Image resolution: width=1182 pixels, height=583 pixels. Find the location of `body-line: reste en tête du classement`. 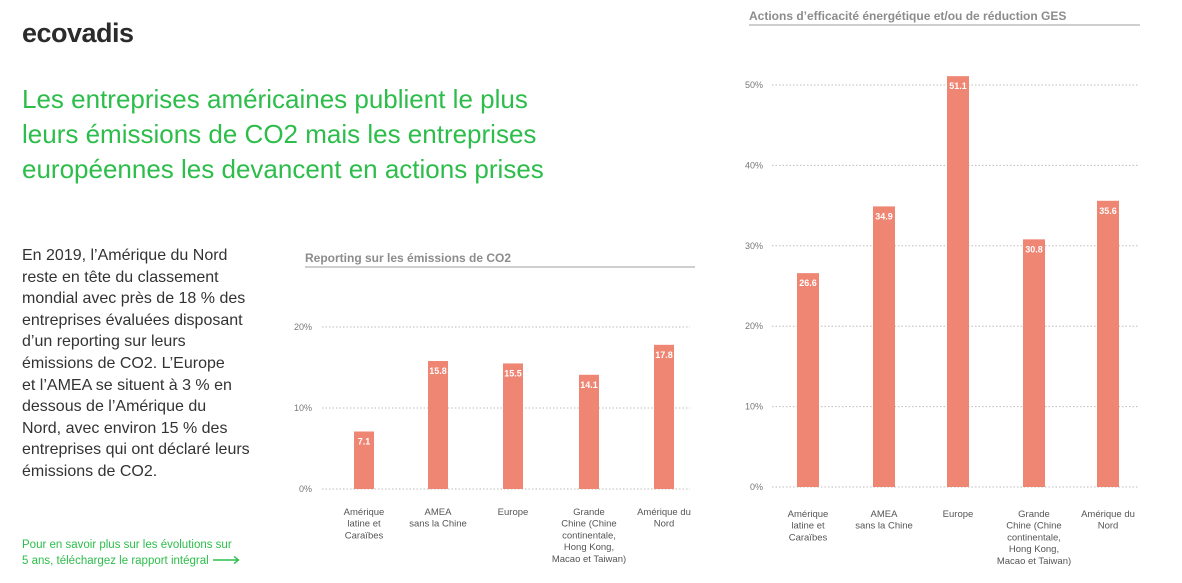

body-line: reste en tête du classement is located at coordinates (120, 277).